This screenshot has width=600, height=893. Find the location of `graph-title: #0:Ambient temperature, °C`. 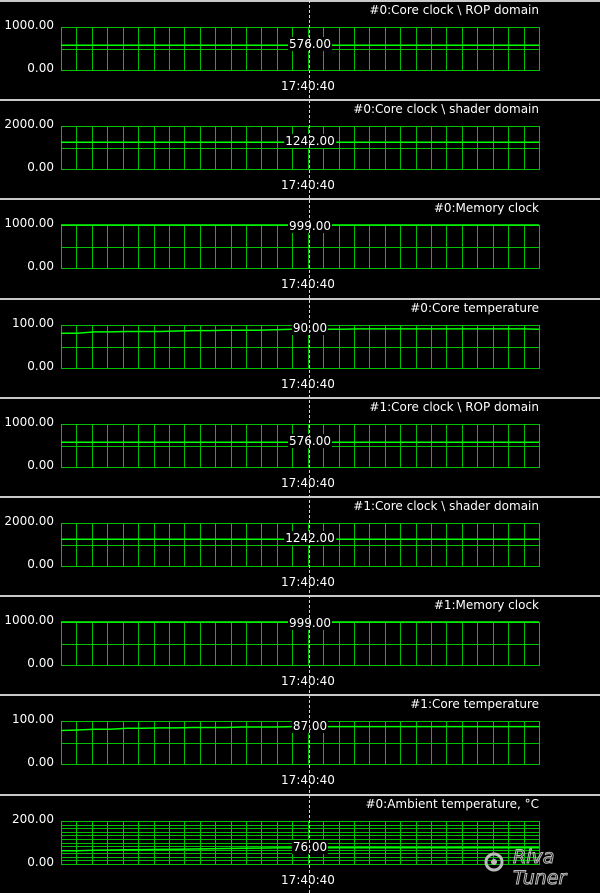

graph-title: #0:Ambient temperature, °C is located at coordinates (452, 804).